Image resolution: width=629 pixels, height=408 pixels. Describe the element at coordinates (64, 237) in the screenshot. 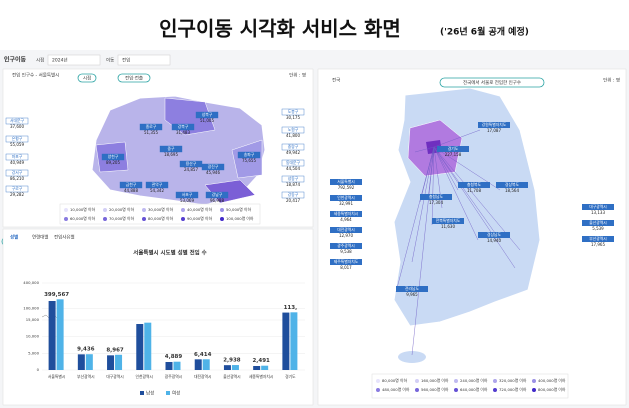

I see `tab: 전입사유별` at that location.